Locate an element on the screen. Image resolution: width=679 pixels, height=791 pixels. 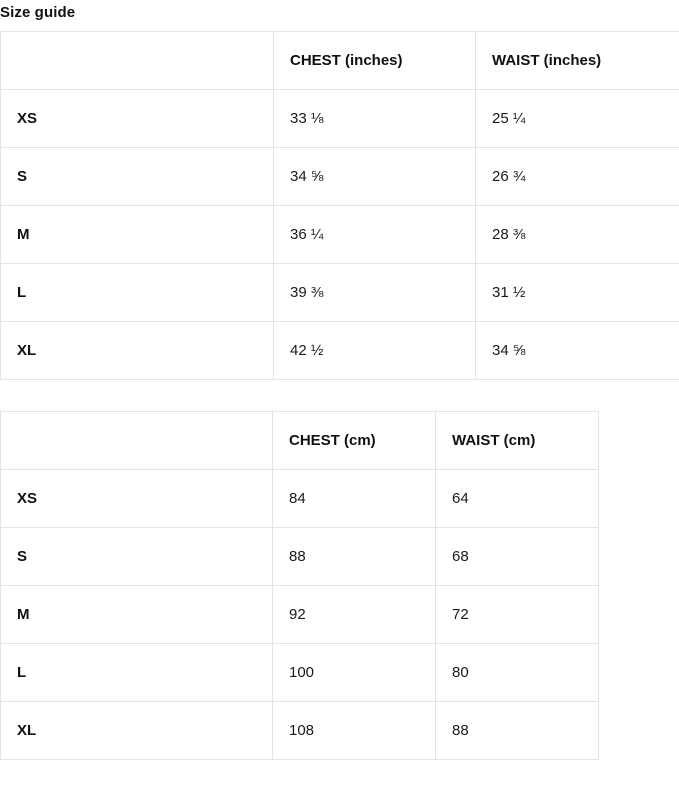
table-row: L 100 80 is located at coordinates (299, 672).